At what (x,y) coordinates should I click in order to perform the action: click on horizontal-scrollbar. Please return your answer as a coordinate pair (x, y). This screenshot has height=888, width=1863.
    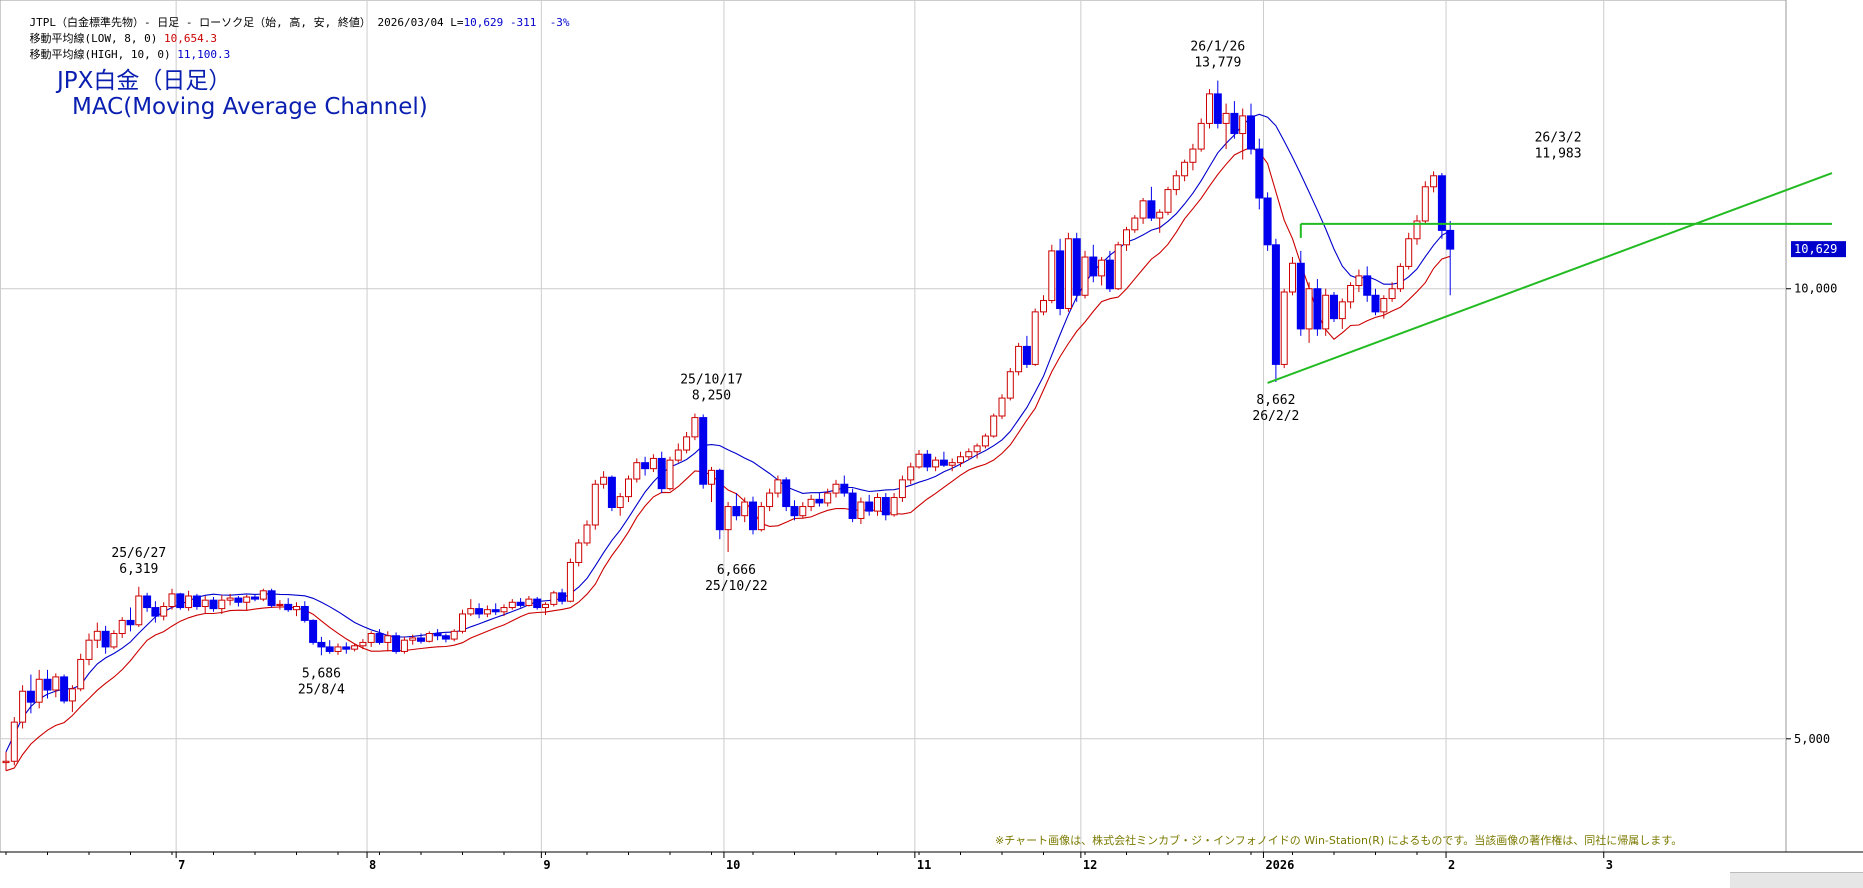
    Looking at the image, I should click on (1796, 880).